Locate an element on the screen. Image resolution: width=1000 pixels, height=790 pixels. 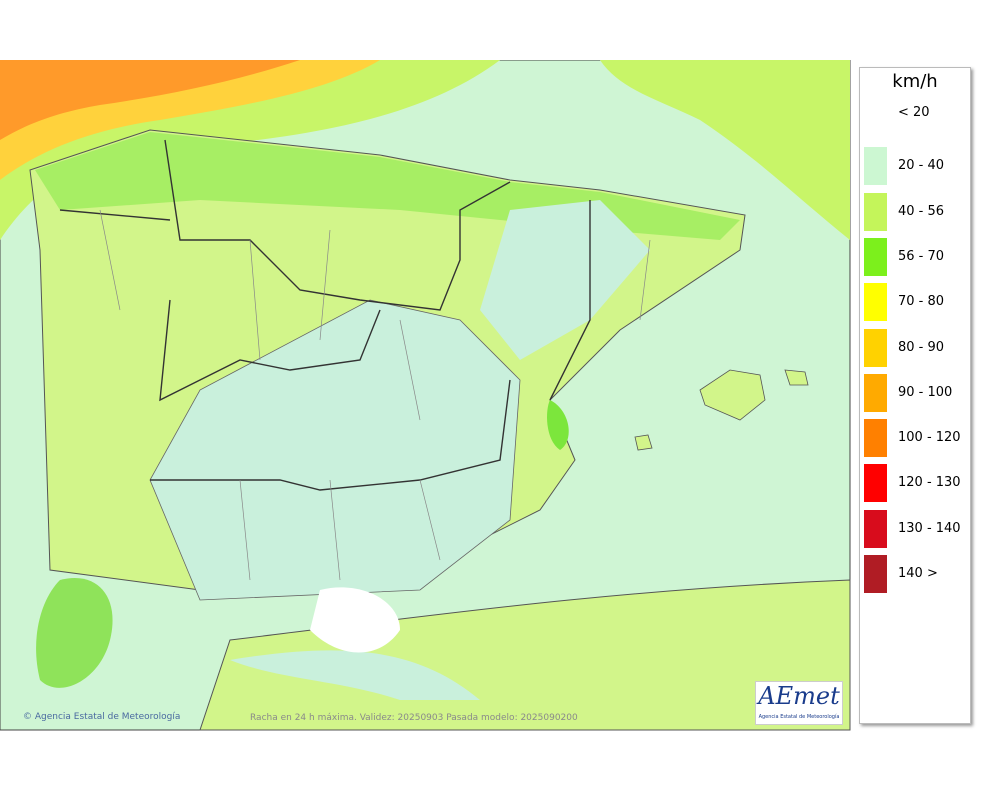
legend-label: 56 - 70 is located at coordinates (921, 256).